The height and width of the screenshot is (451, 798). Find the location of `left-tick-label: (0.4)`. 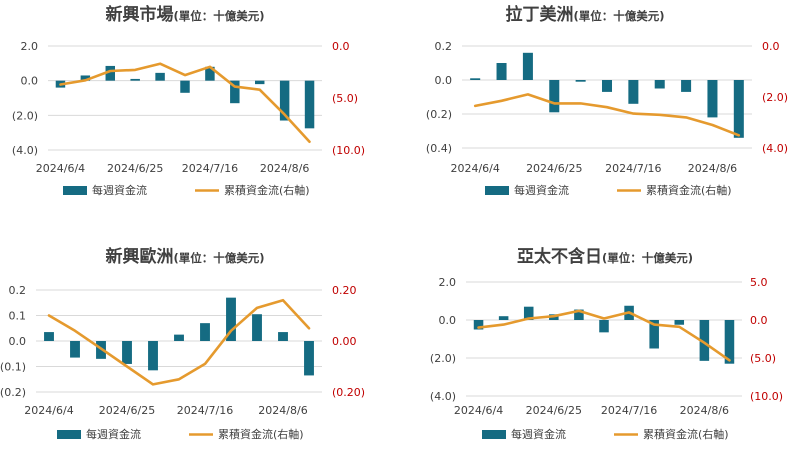

left-tick-label: (0.4) is located at coordinates (439, 148).